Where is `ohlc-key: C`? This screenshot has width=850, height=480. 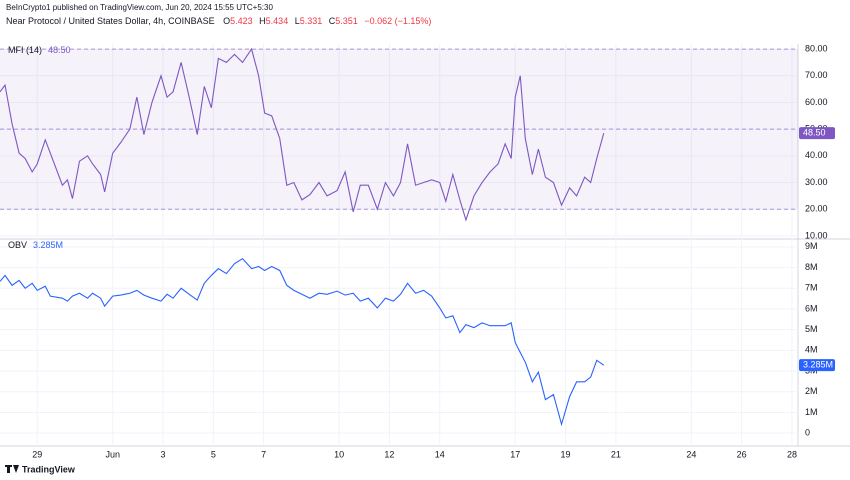 ohlc-key: C is located at coordinates (332, 21).